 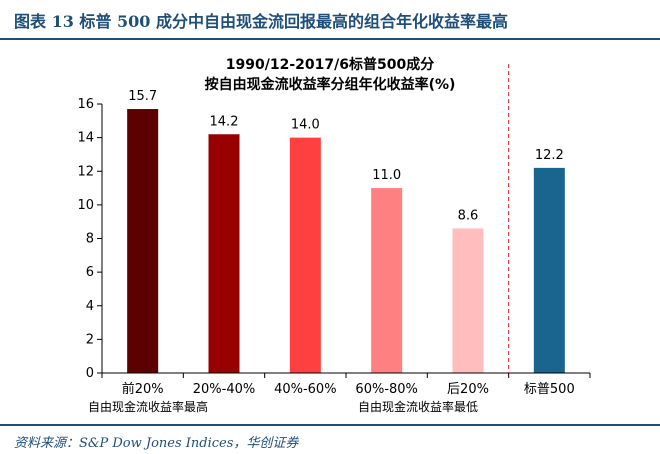 What do you see at coordinates (156, 443) in the screenshot?
I see `source-note: 资料来源：S&P Dow Jones Indices，华创证券` at bounding box center [156, 443].